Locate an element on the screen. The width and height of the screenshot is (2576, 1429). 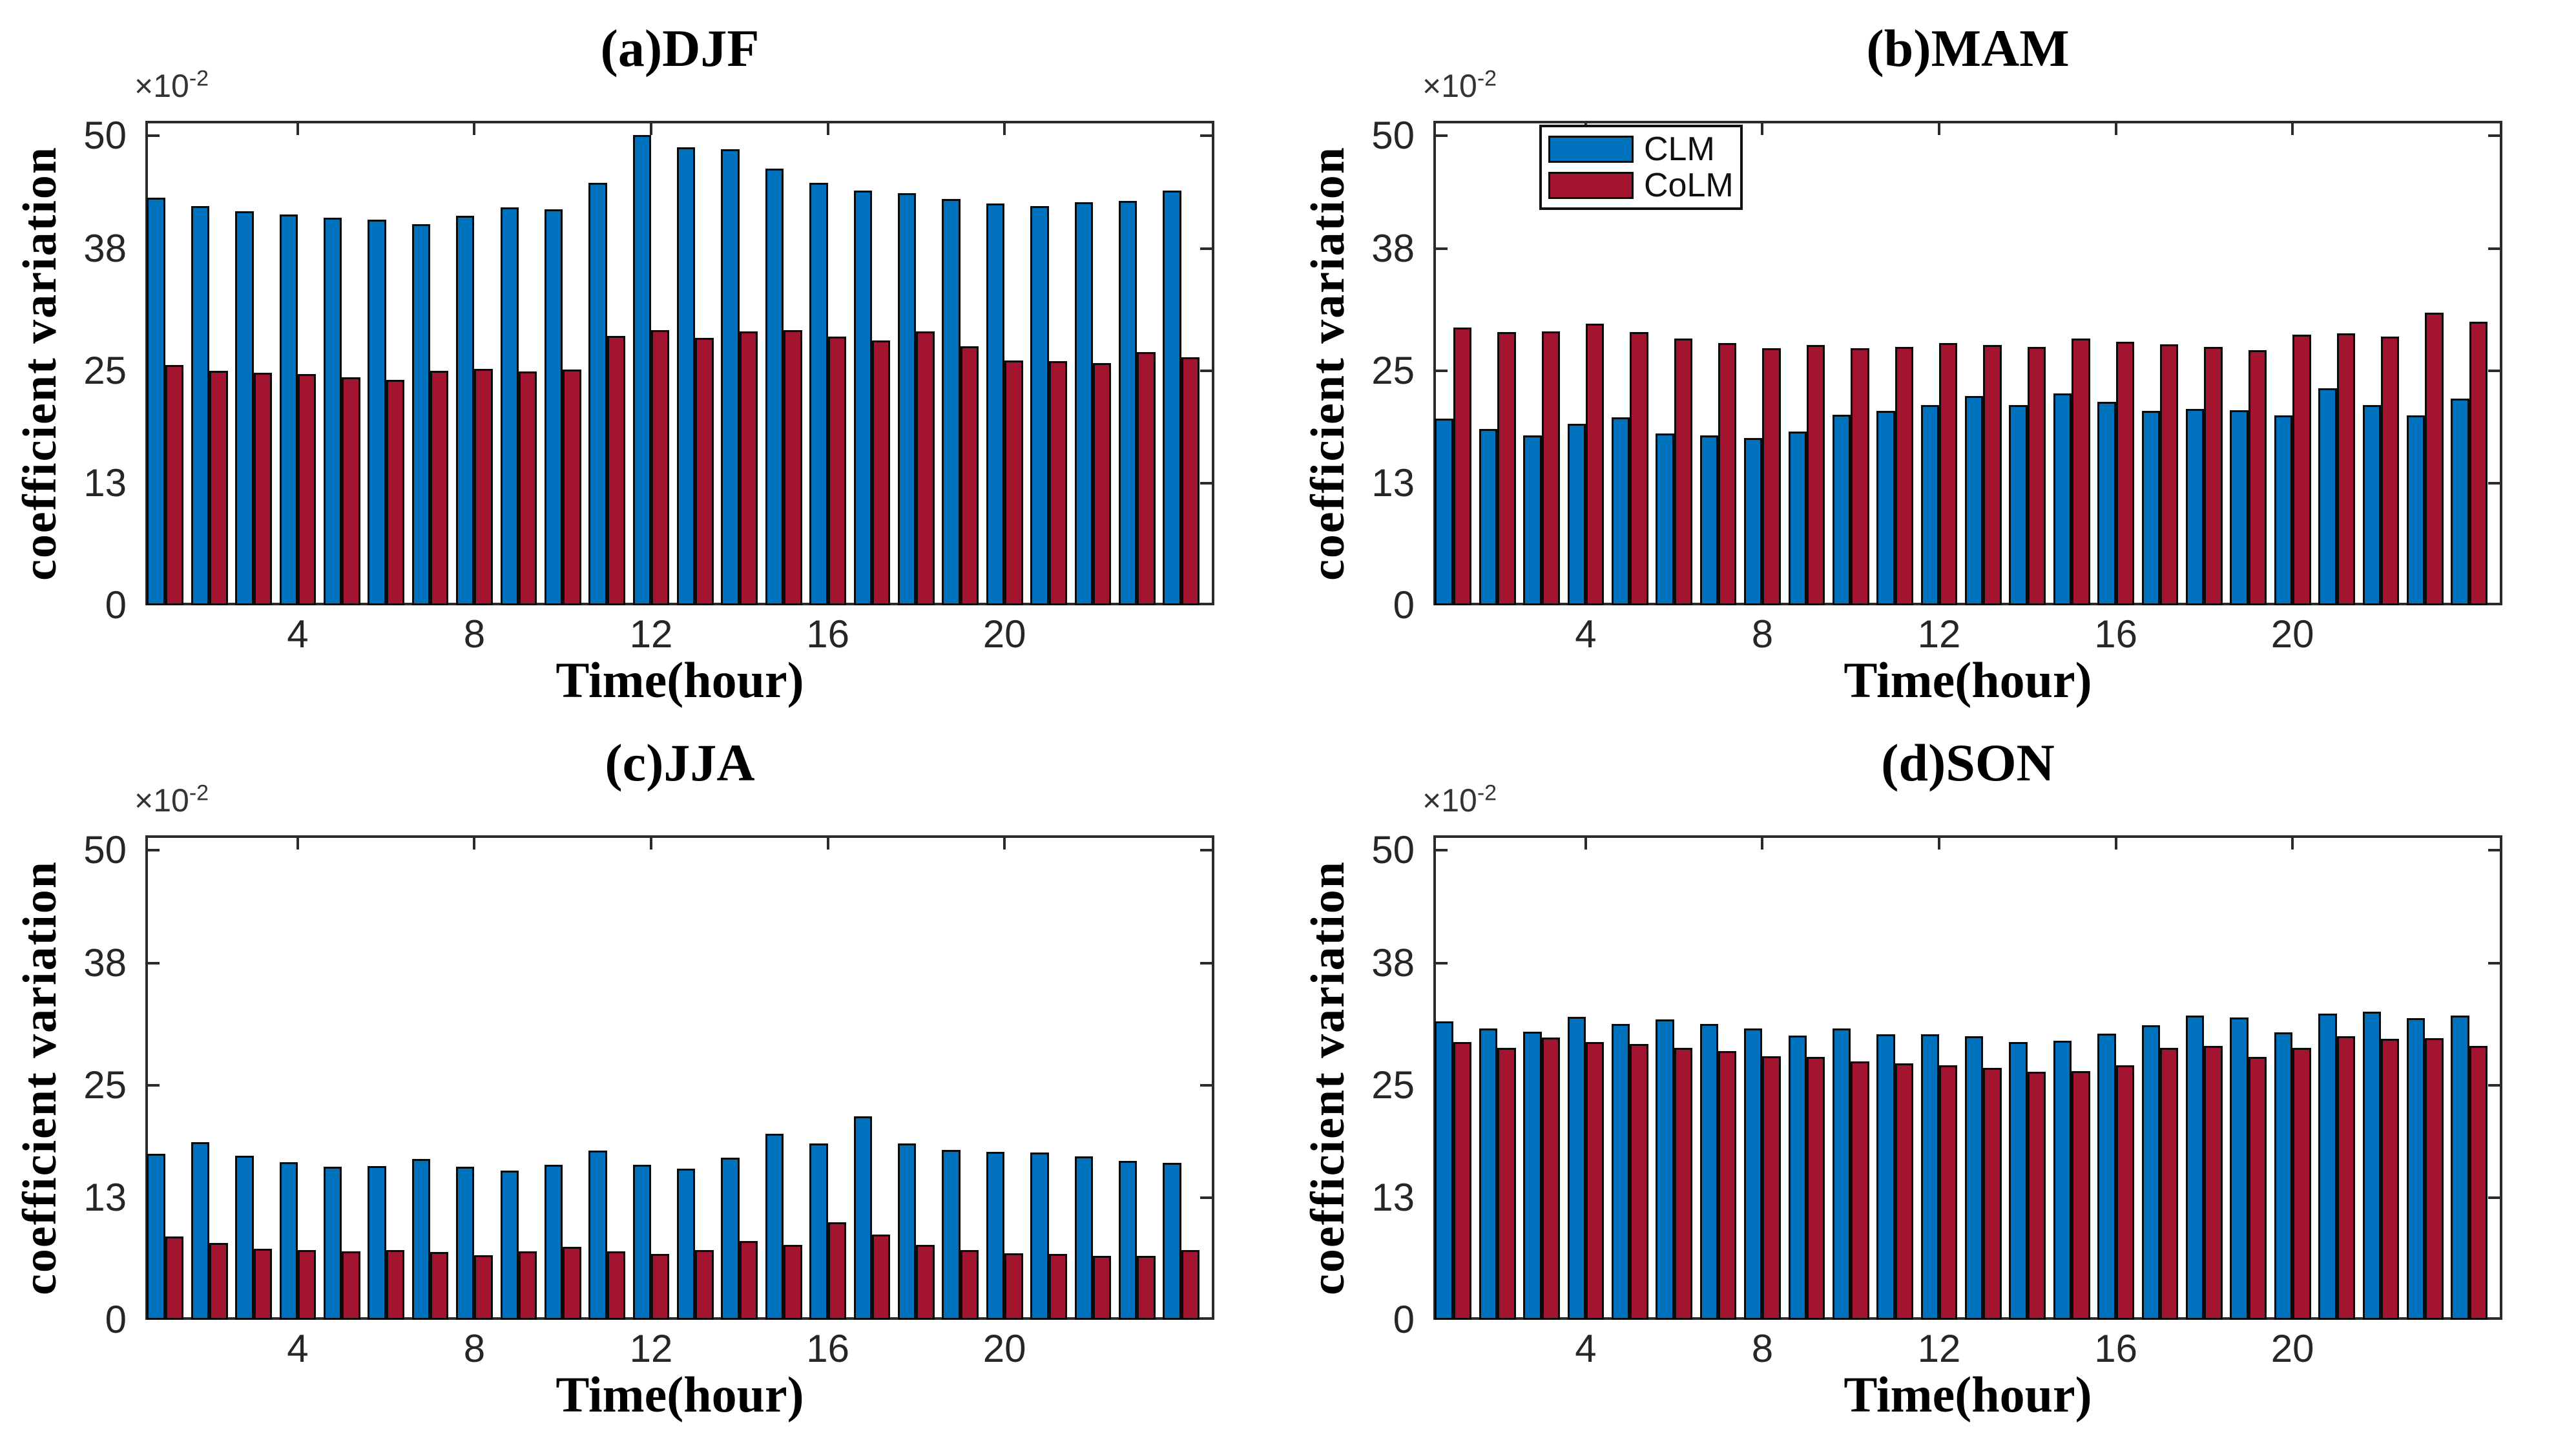
x-tick-label-4: 4 is located at coordinates (1586, 634).